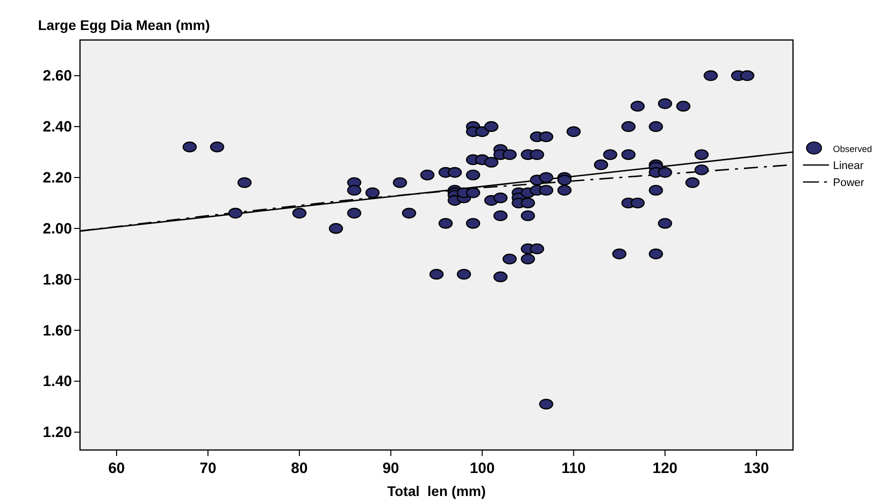 The image size is (890, 502). I want to click on x-axis-title: Total len (mm), so click(436, 491).